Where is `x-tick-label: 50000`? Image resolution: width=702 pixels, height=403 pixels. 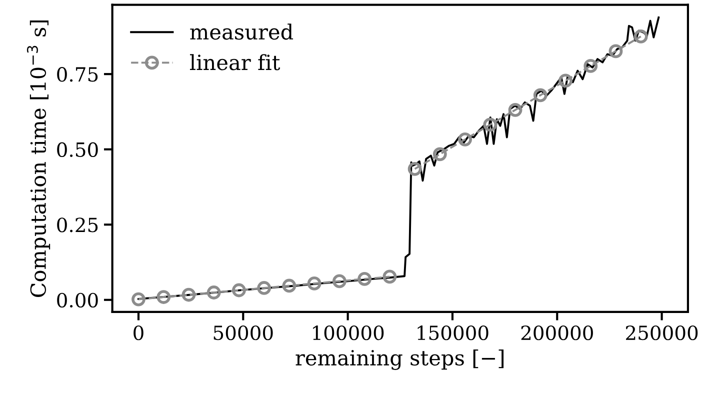
x-tick-label: 50000 is located at coordinates (243, 332).